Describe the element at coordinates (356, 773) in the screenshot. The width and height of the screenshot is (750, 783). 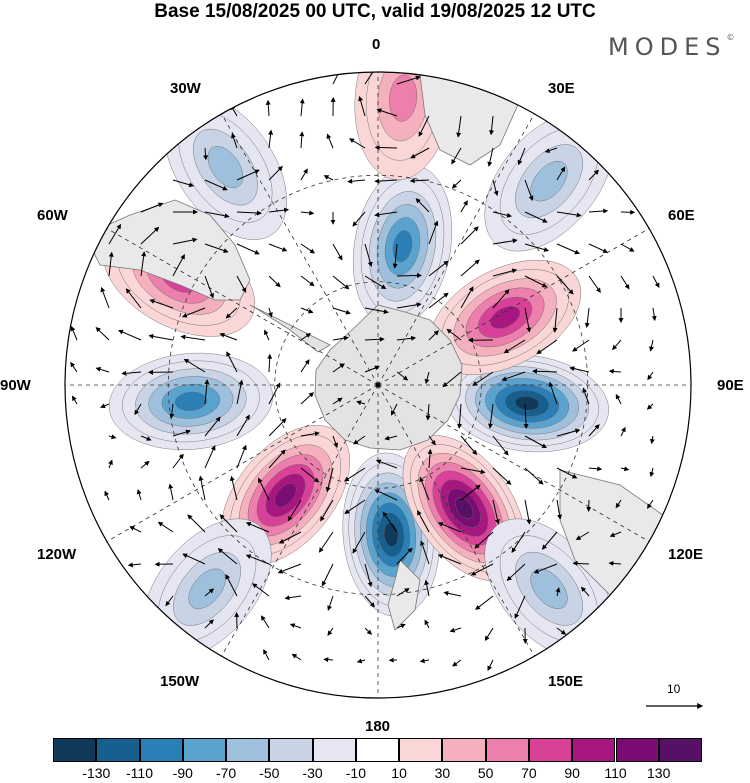
I see `colorbar-tick-label: -10` at that location.